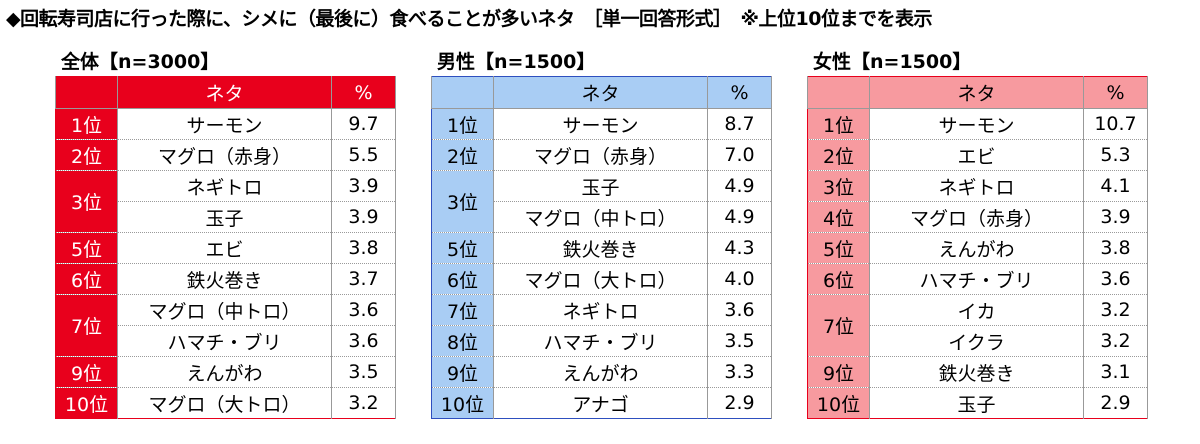 The image size is (1200, 444). I want to click on panel-title: 女性【n=1500】, so click(892, 62).